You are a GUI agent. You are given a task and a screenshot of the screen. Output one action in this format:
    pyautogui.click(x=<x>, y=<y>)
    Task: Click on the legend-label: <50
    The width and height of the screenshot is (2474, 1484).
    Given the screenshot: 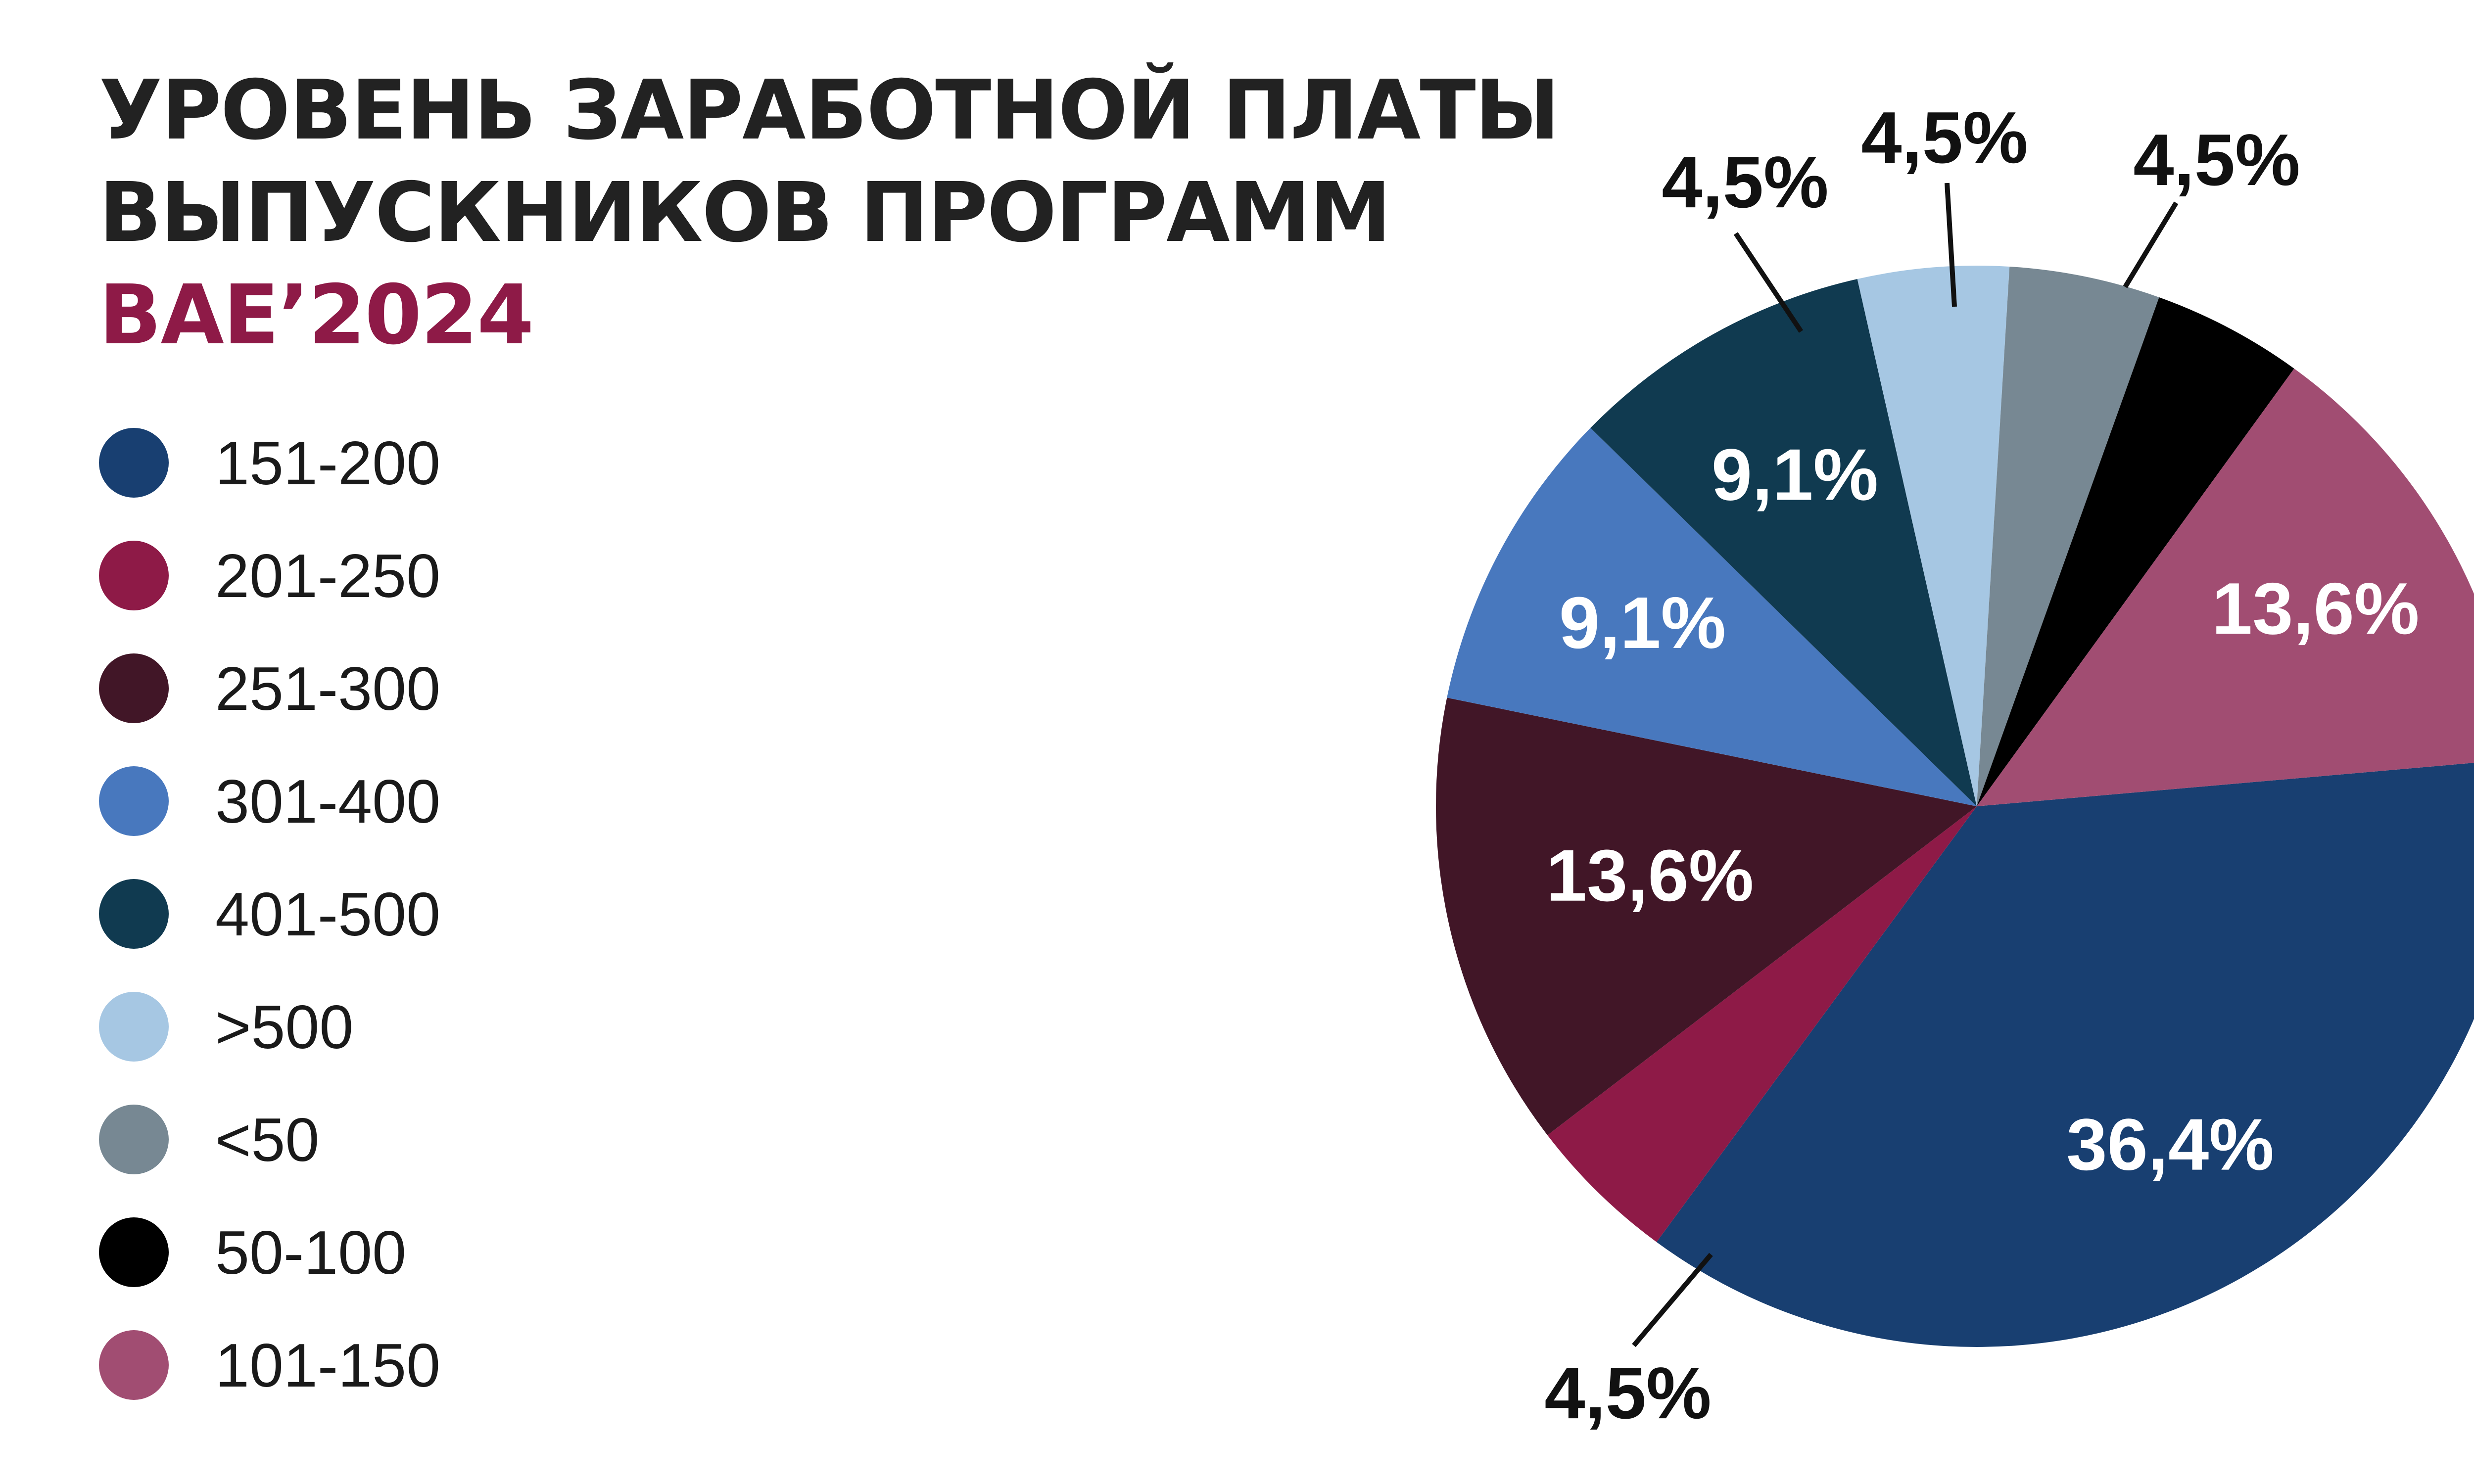 What is the action you would take?
    pyautogui.click(x=268, y=1140)
    